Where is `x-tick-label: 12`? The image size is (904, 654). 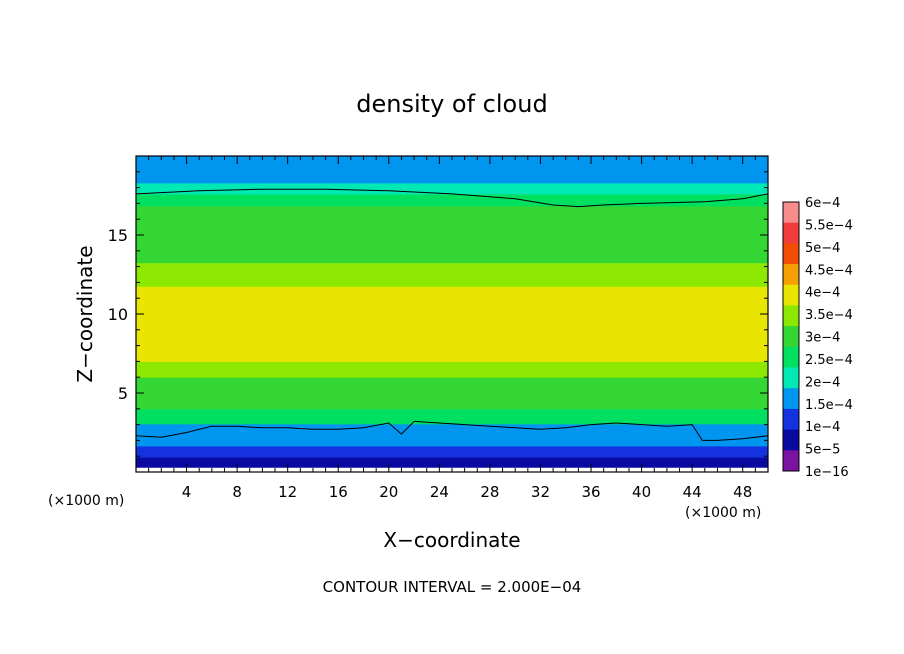 x-tick-label: 12 is located at coordinates (287, 492).